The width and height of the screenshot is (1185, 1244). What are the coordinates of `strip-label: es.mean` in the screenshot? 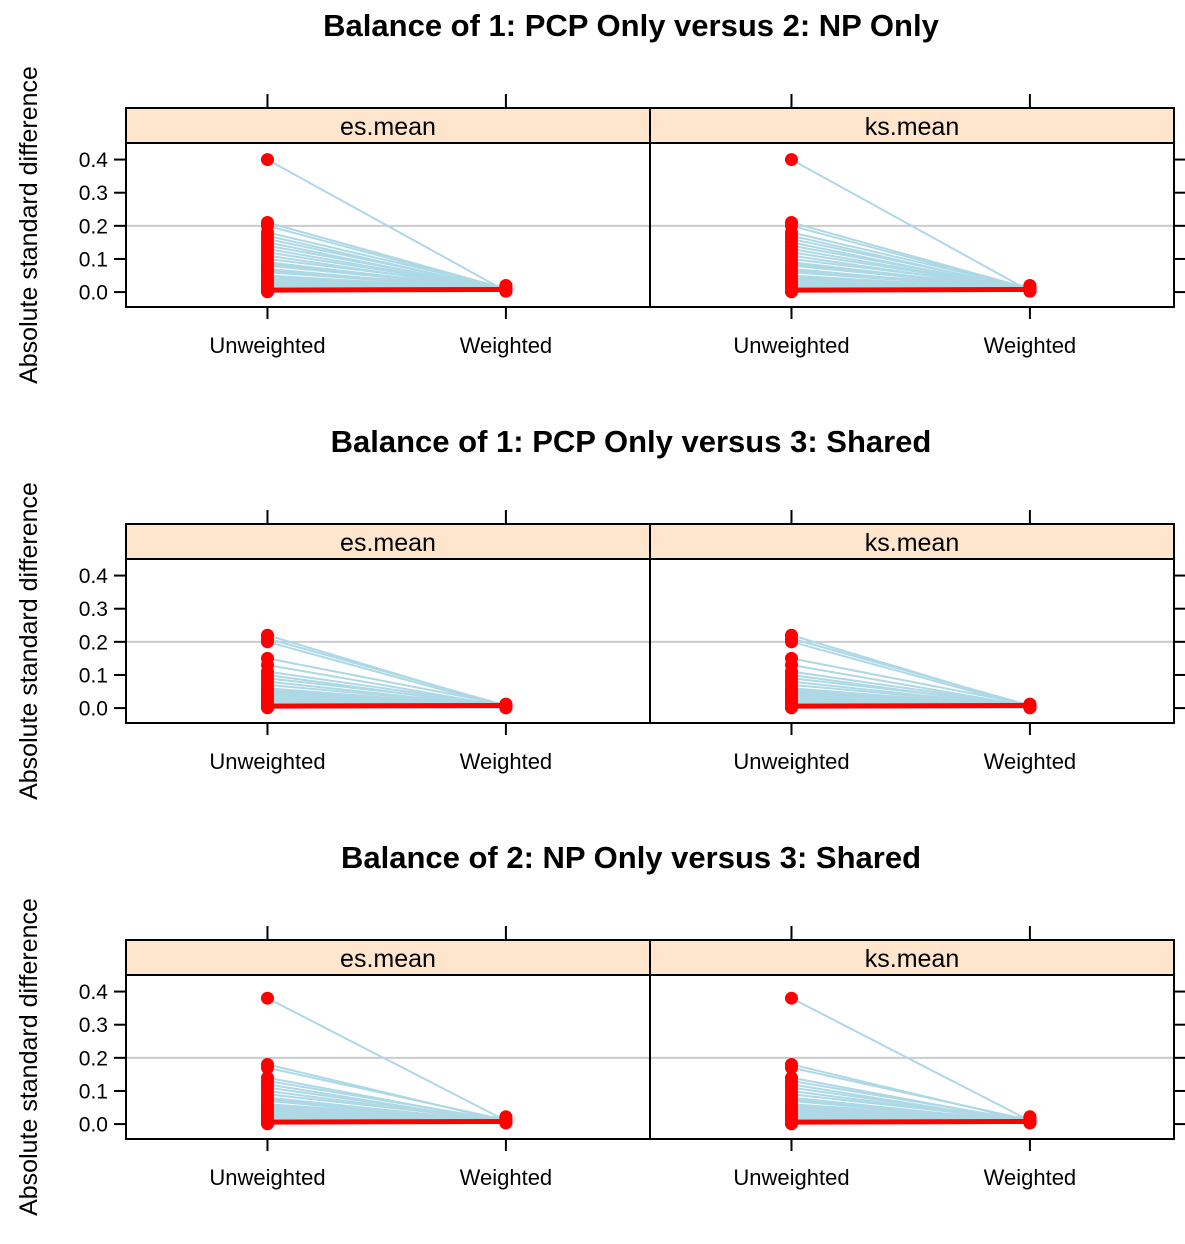 It's located at (388, 543).